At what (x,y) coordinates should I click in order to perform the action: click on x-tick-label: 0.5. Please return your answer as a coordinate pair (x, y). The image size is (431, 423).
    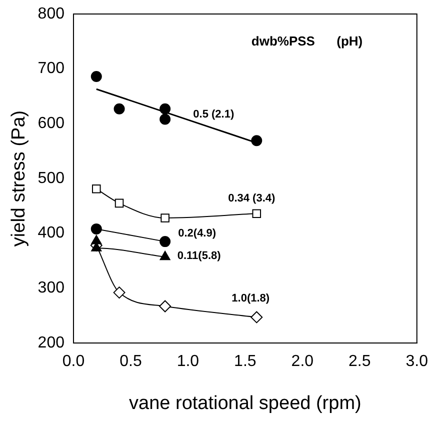
    Looking at the image, I should click on (131, 361).